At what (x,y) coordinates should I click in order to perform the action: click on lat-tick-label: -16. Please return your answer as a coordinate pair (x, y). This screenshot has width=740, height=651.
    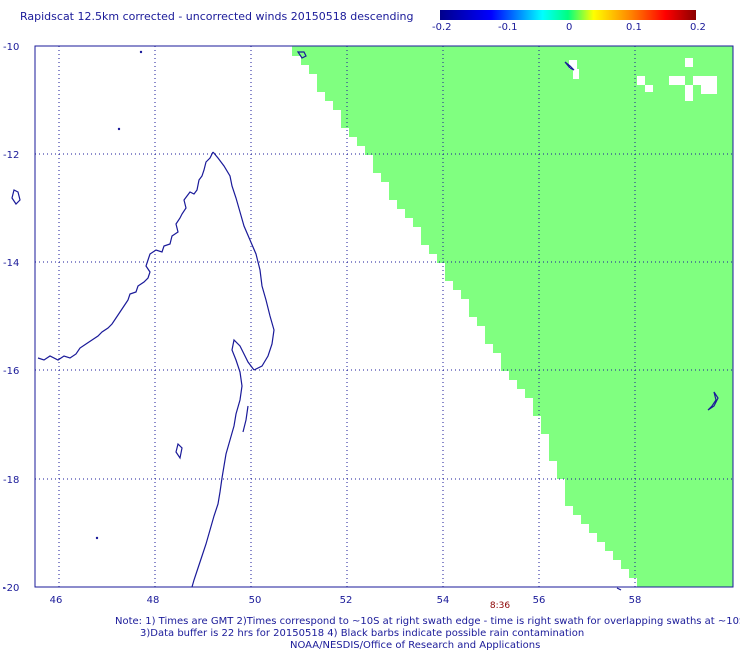
    Looking at the image, I should click on (11, 371).